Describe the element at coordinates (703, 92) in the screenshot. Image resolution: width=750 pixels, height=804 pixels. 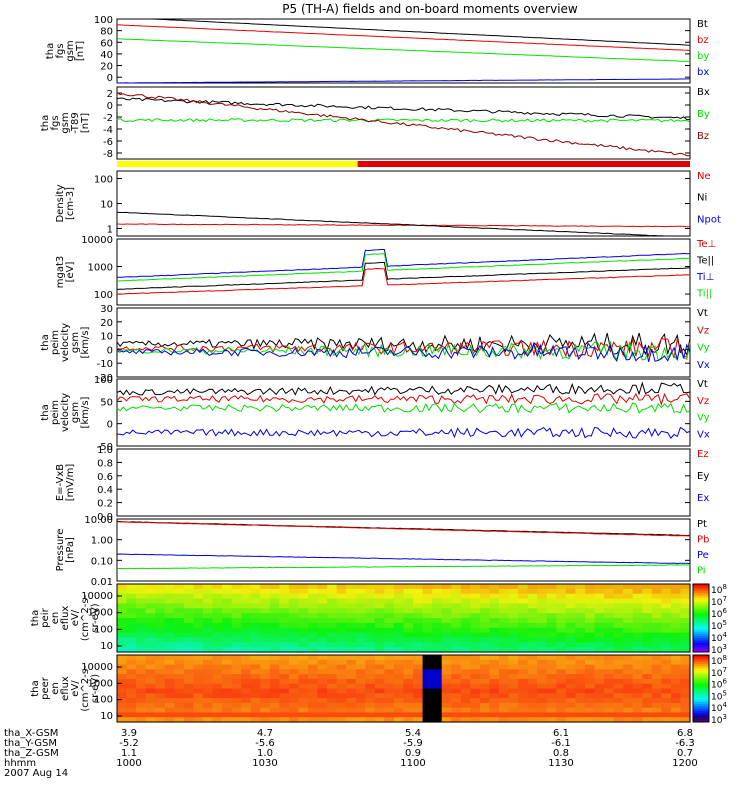
I see `legend-label-bx: Bx` at that location.